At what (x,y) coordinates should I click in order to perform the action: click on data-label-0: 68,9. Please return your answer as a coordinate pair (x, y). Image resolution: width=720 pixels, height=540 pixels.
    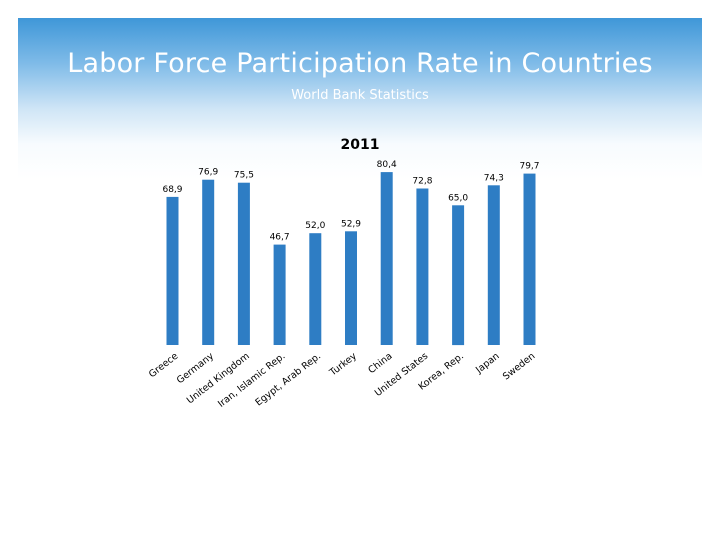
    Looking at the image, I should click on (172, 190).